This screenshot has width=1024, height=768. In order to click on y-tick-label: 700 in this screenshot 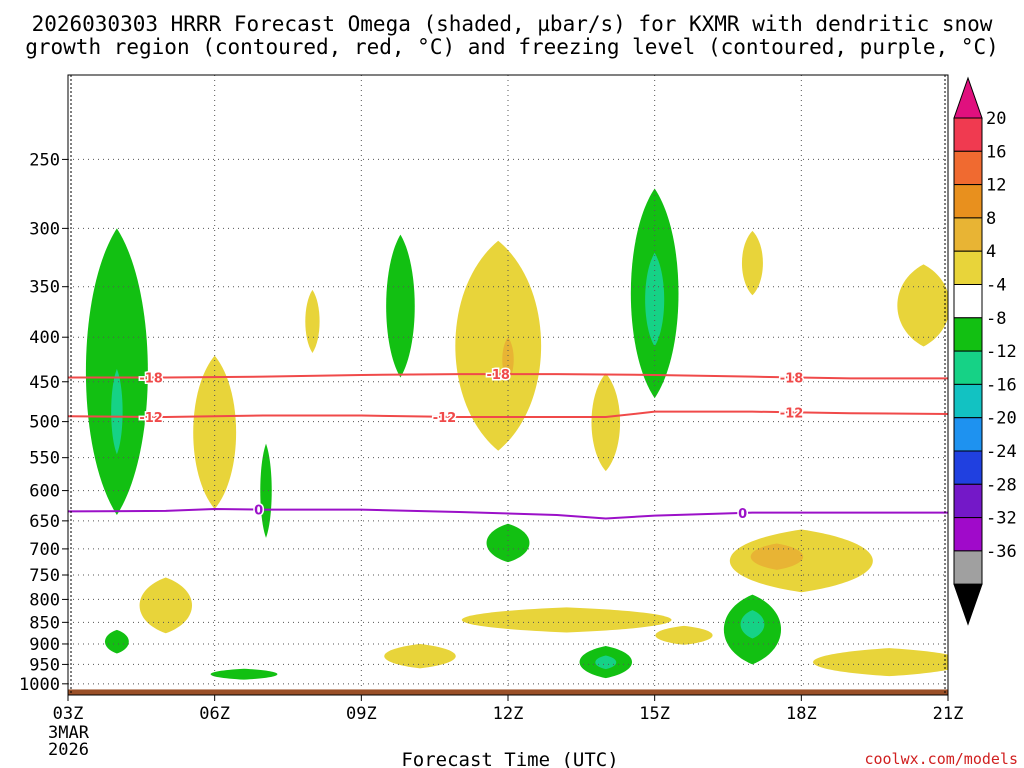, I will do `click(44, 550)`.